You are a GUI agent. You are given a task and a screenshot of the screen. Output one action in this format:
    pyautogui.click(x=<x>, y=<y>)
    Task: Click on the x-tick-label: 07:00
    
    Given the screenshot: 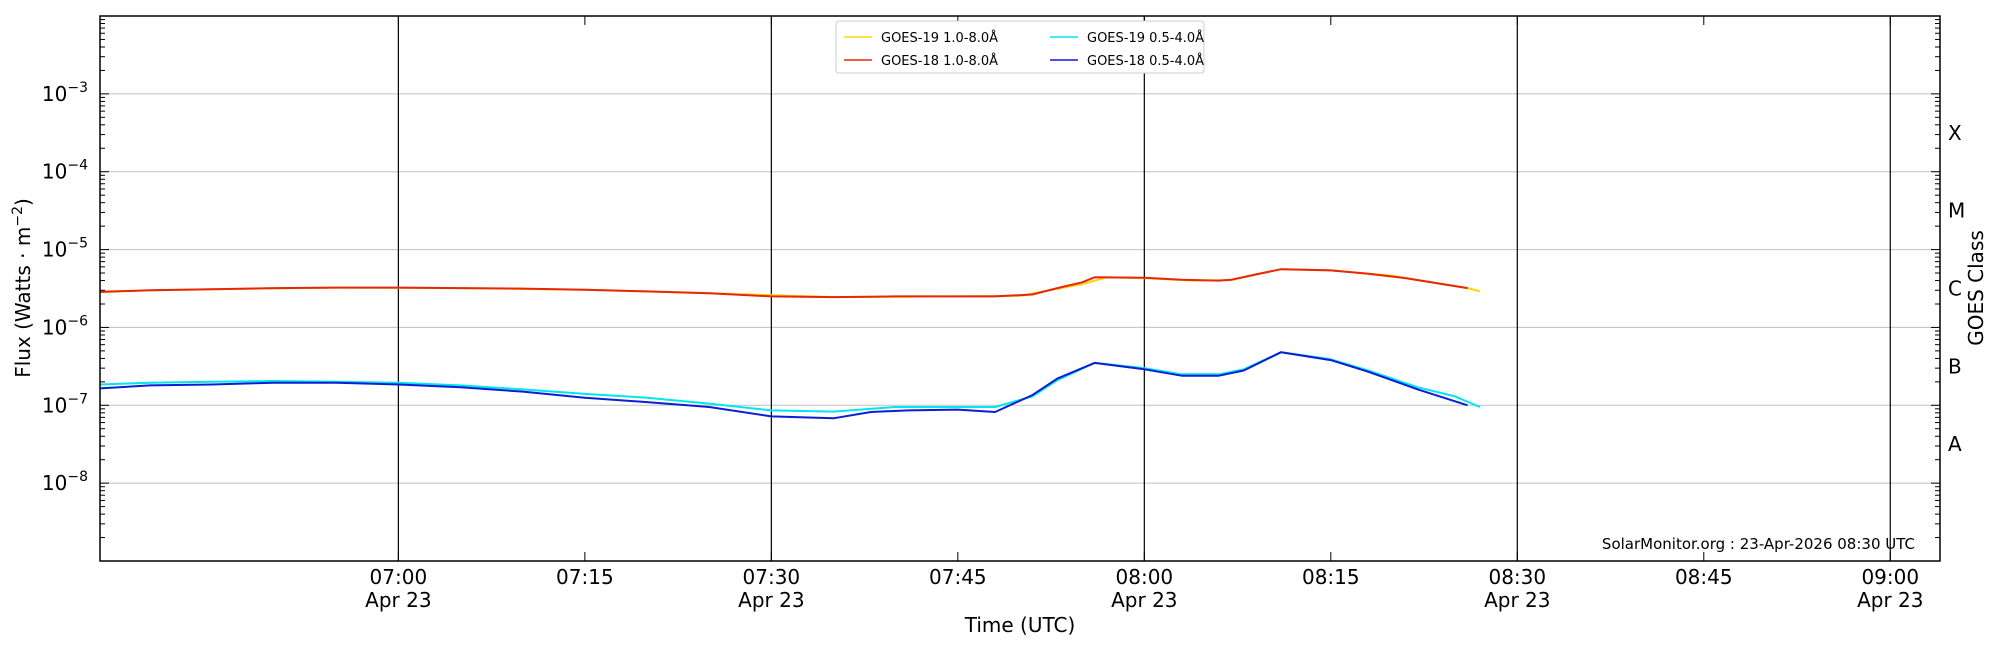 What is the action you would take?
    pyautogui.click(x=399, y=577)
    